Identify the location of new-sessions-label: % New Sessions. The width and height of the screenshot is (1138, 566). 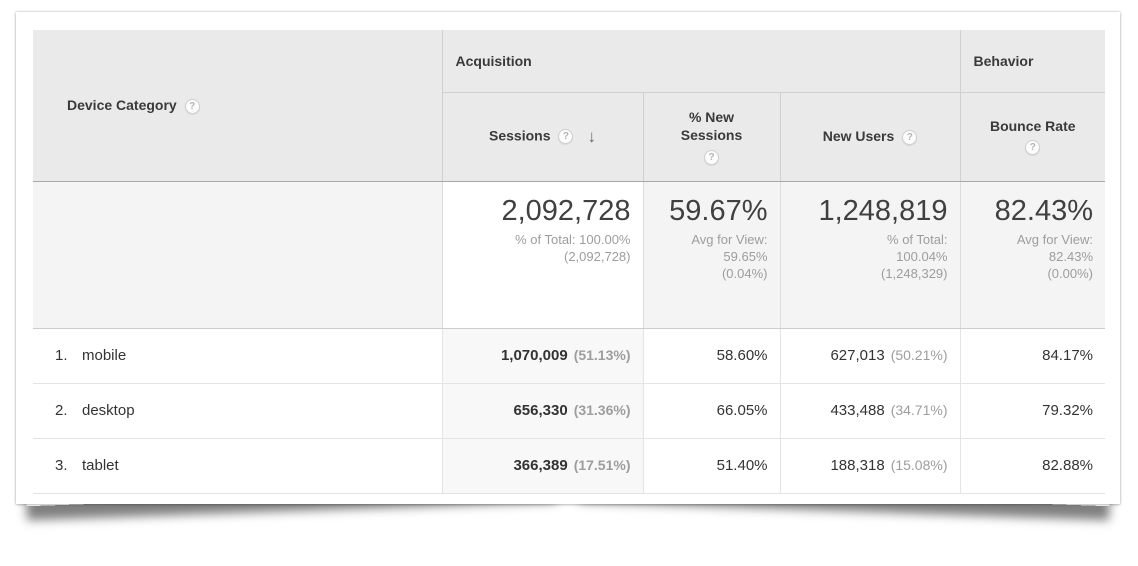
(711, 126).